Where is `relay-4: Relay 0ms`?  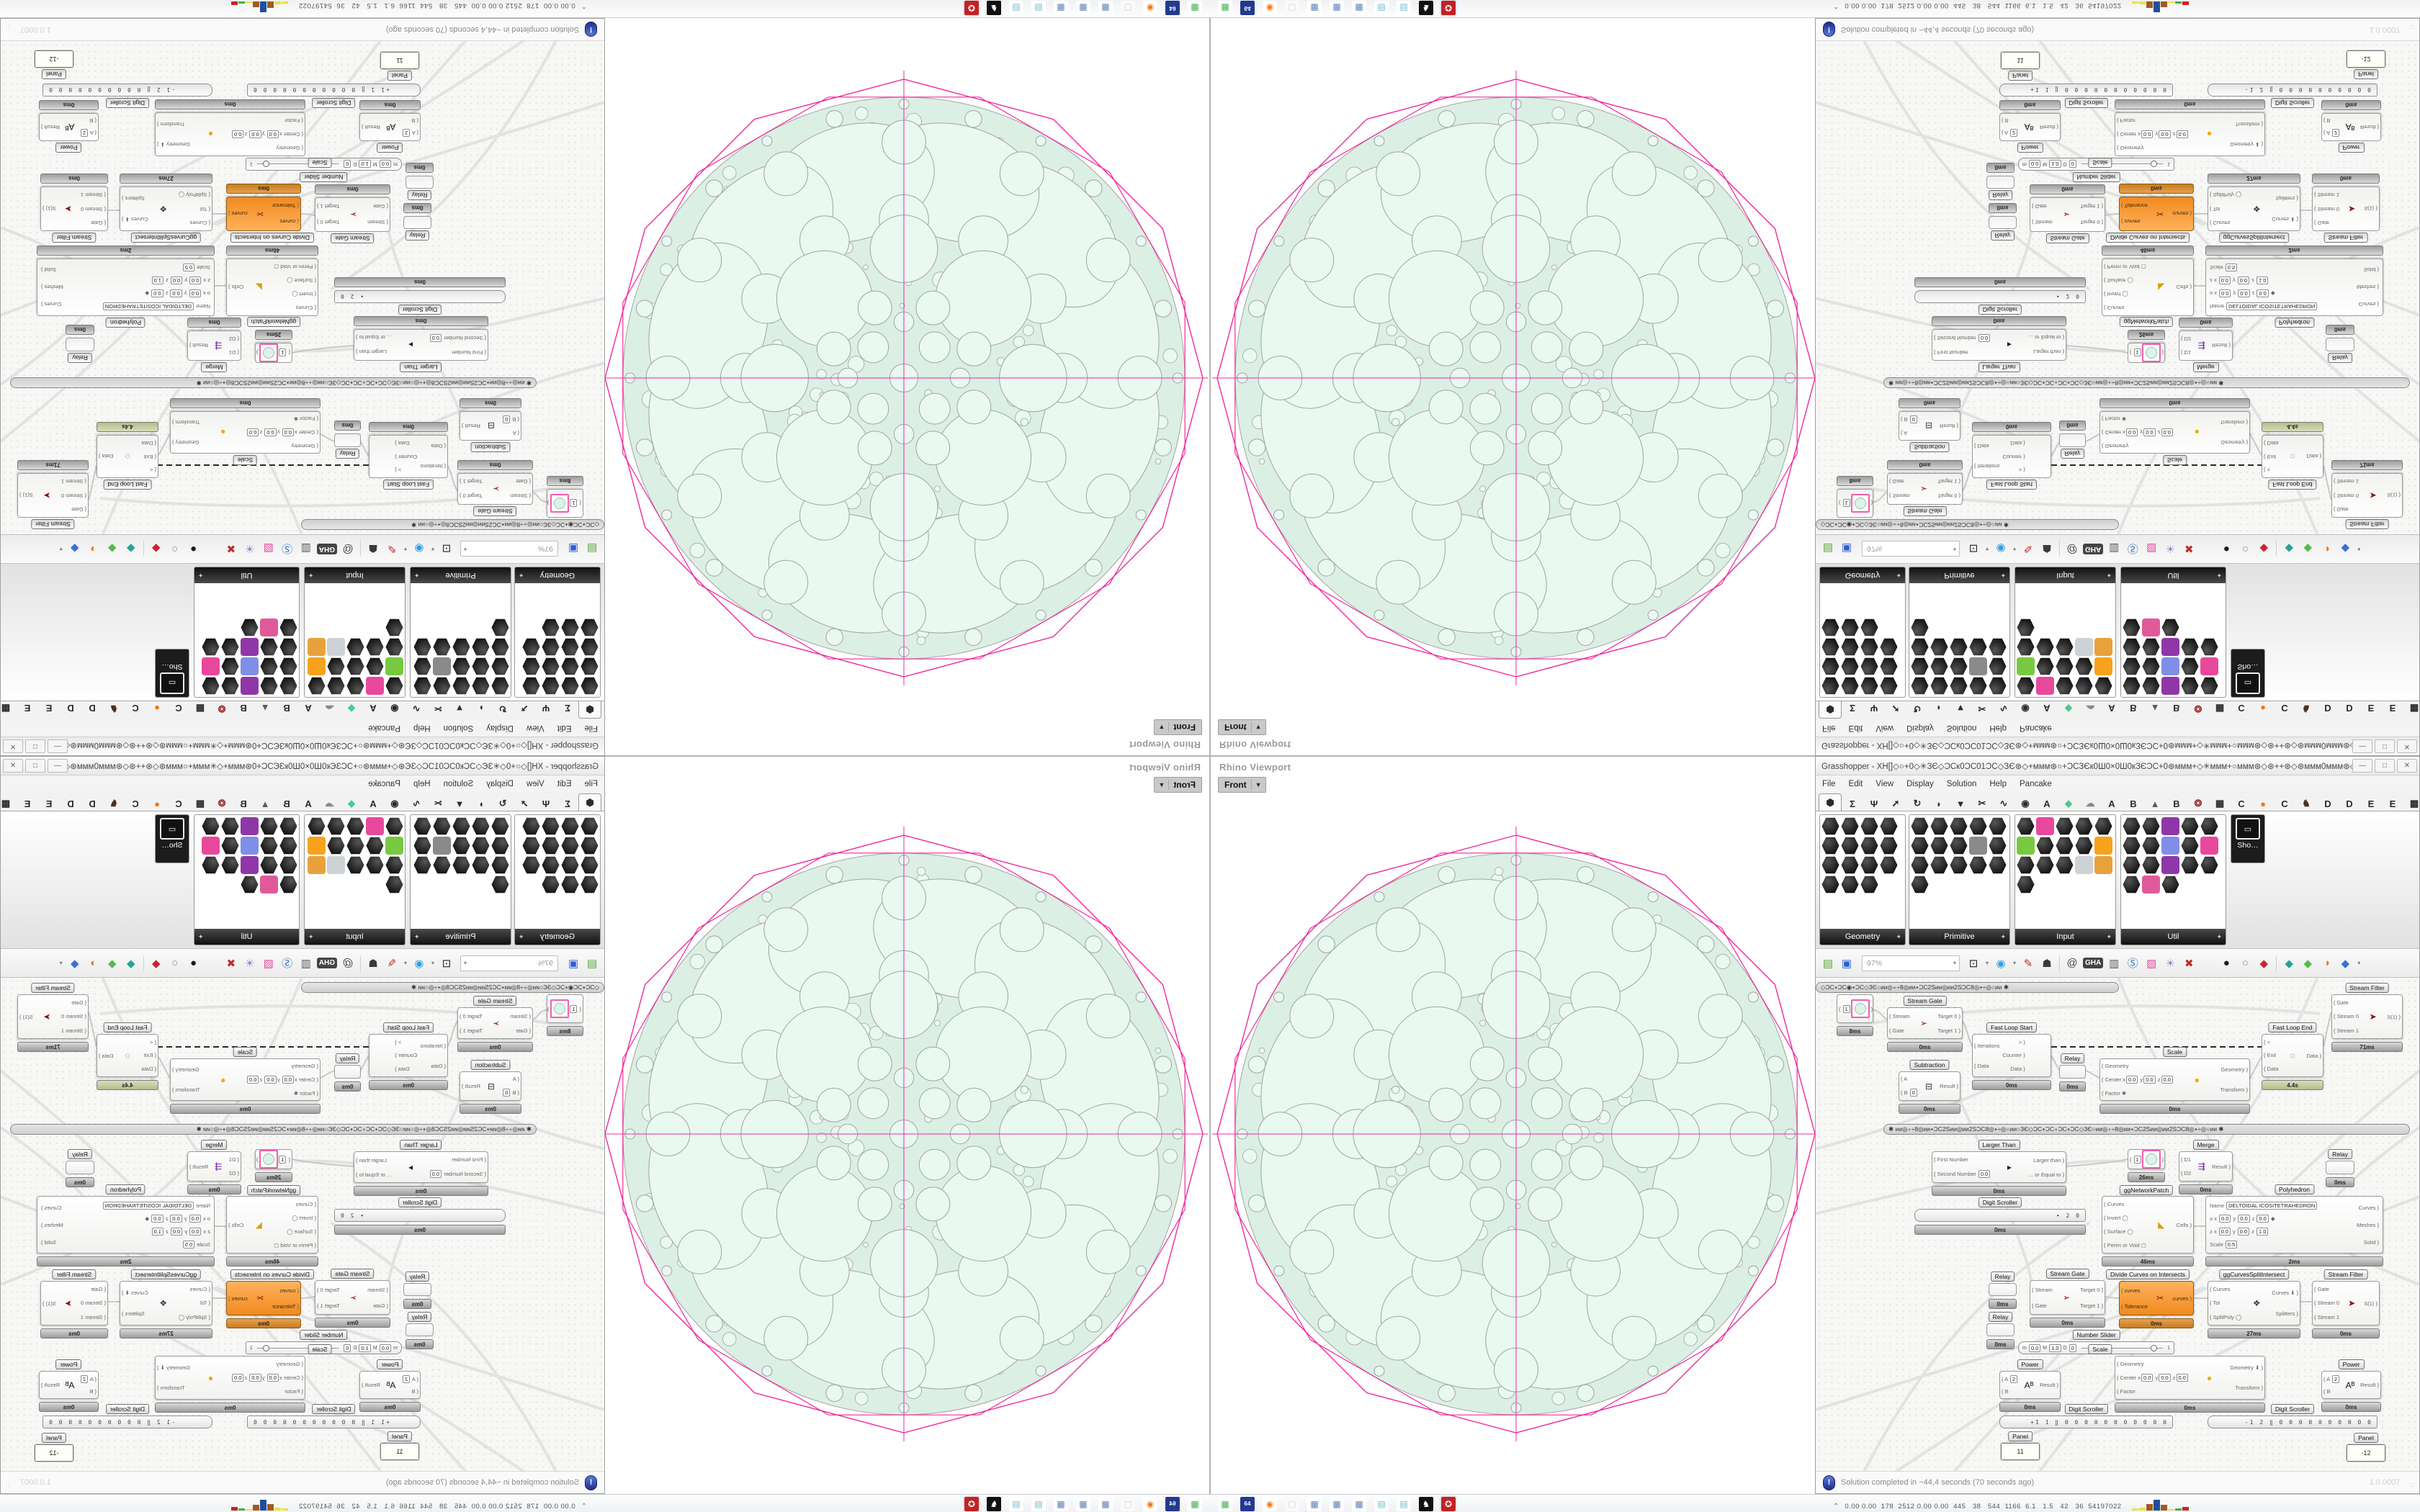
relay-4: Relay 0ms is located at coordinates (419, 181).